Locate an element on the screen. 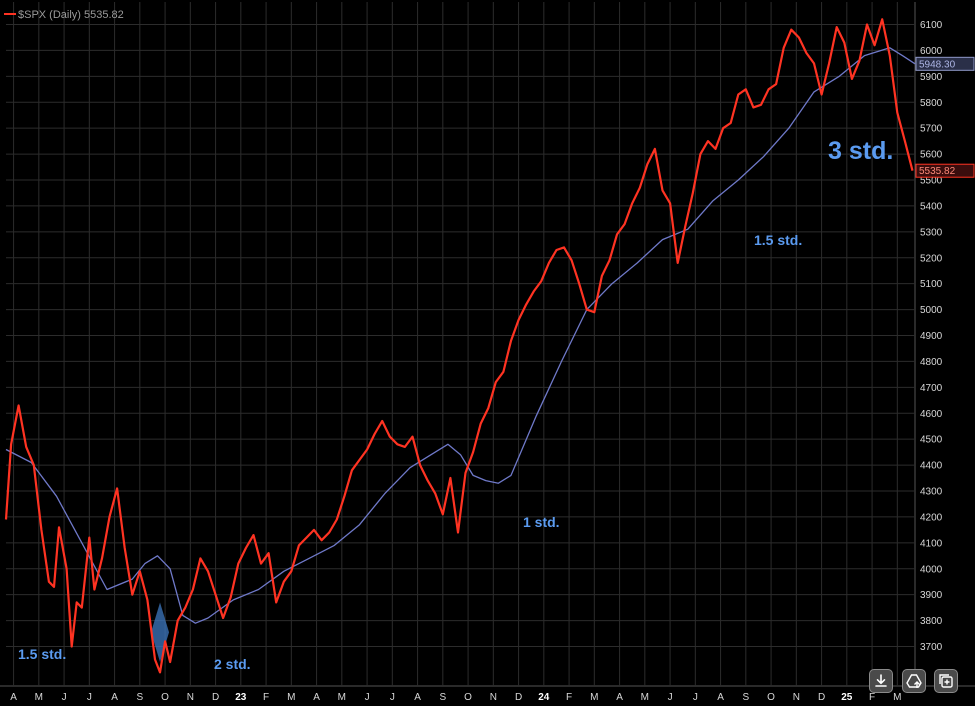 This screenshot has width=975, height=706. annotation-1-5-std-right: 1.5 std. is located at coordinates (778, 240).